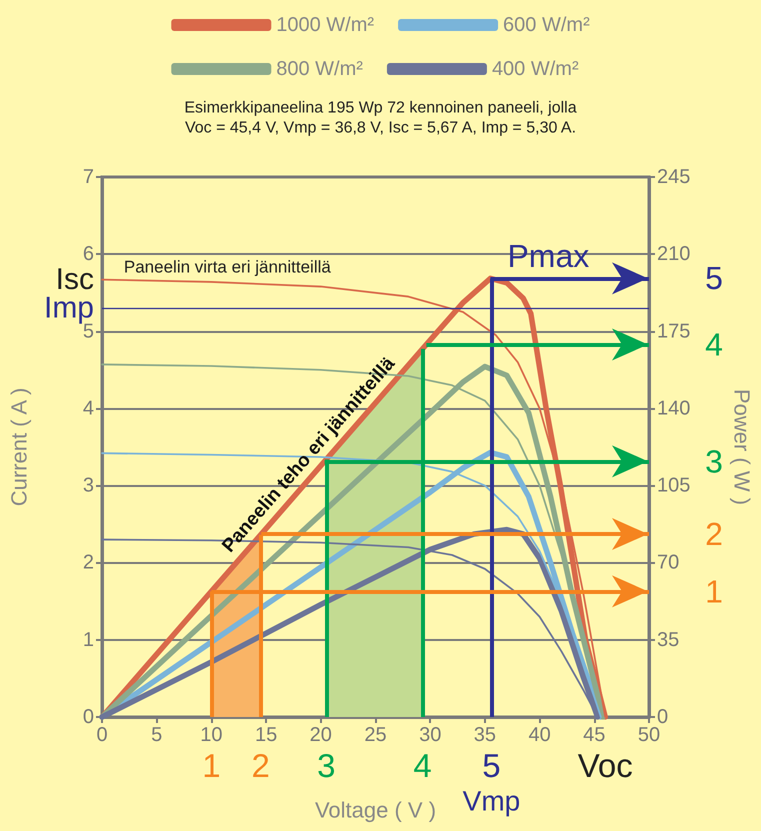 This screenshot has height=831, width=761. What do you see at coordinates (673, 408) in the screenshot?
I see `y2-tick-label: 140` at bounding box center [673, 408].